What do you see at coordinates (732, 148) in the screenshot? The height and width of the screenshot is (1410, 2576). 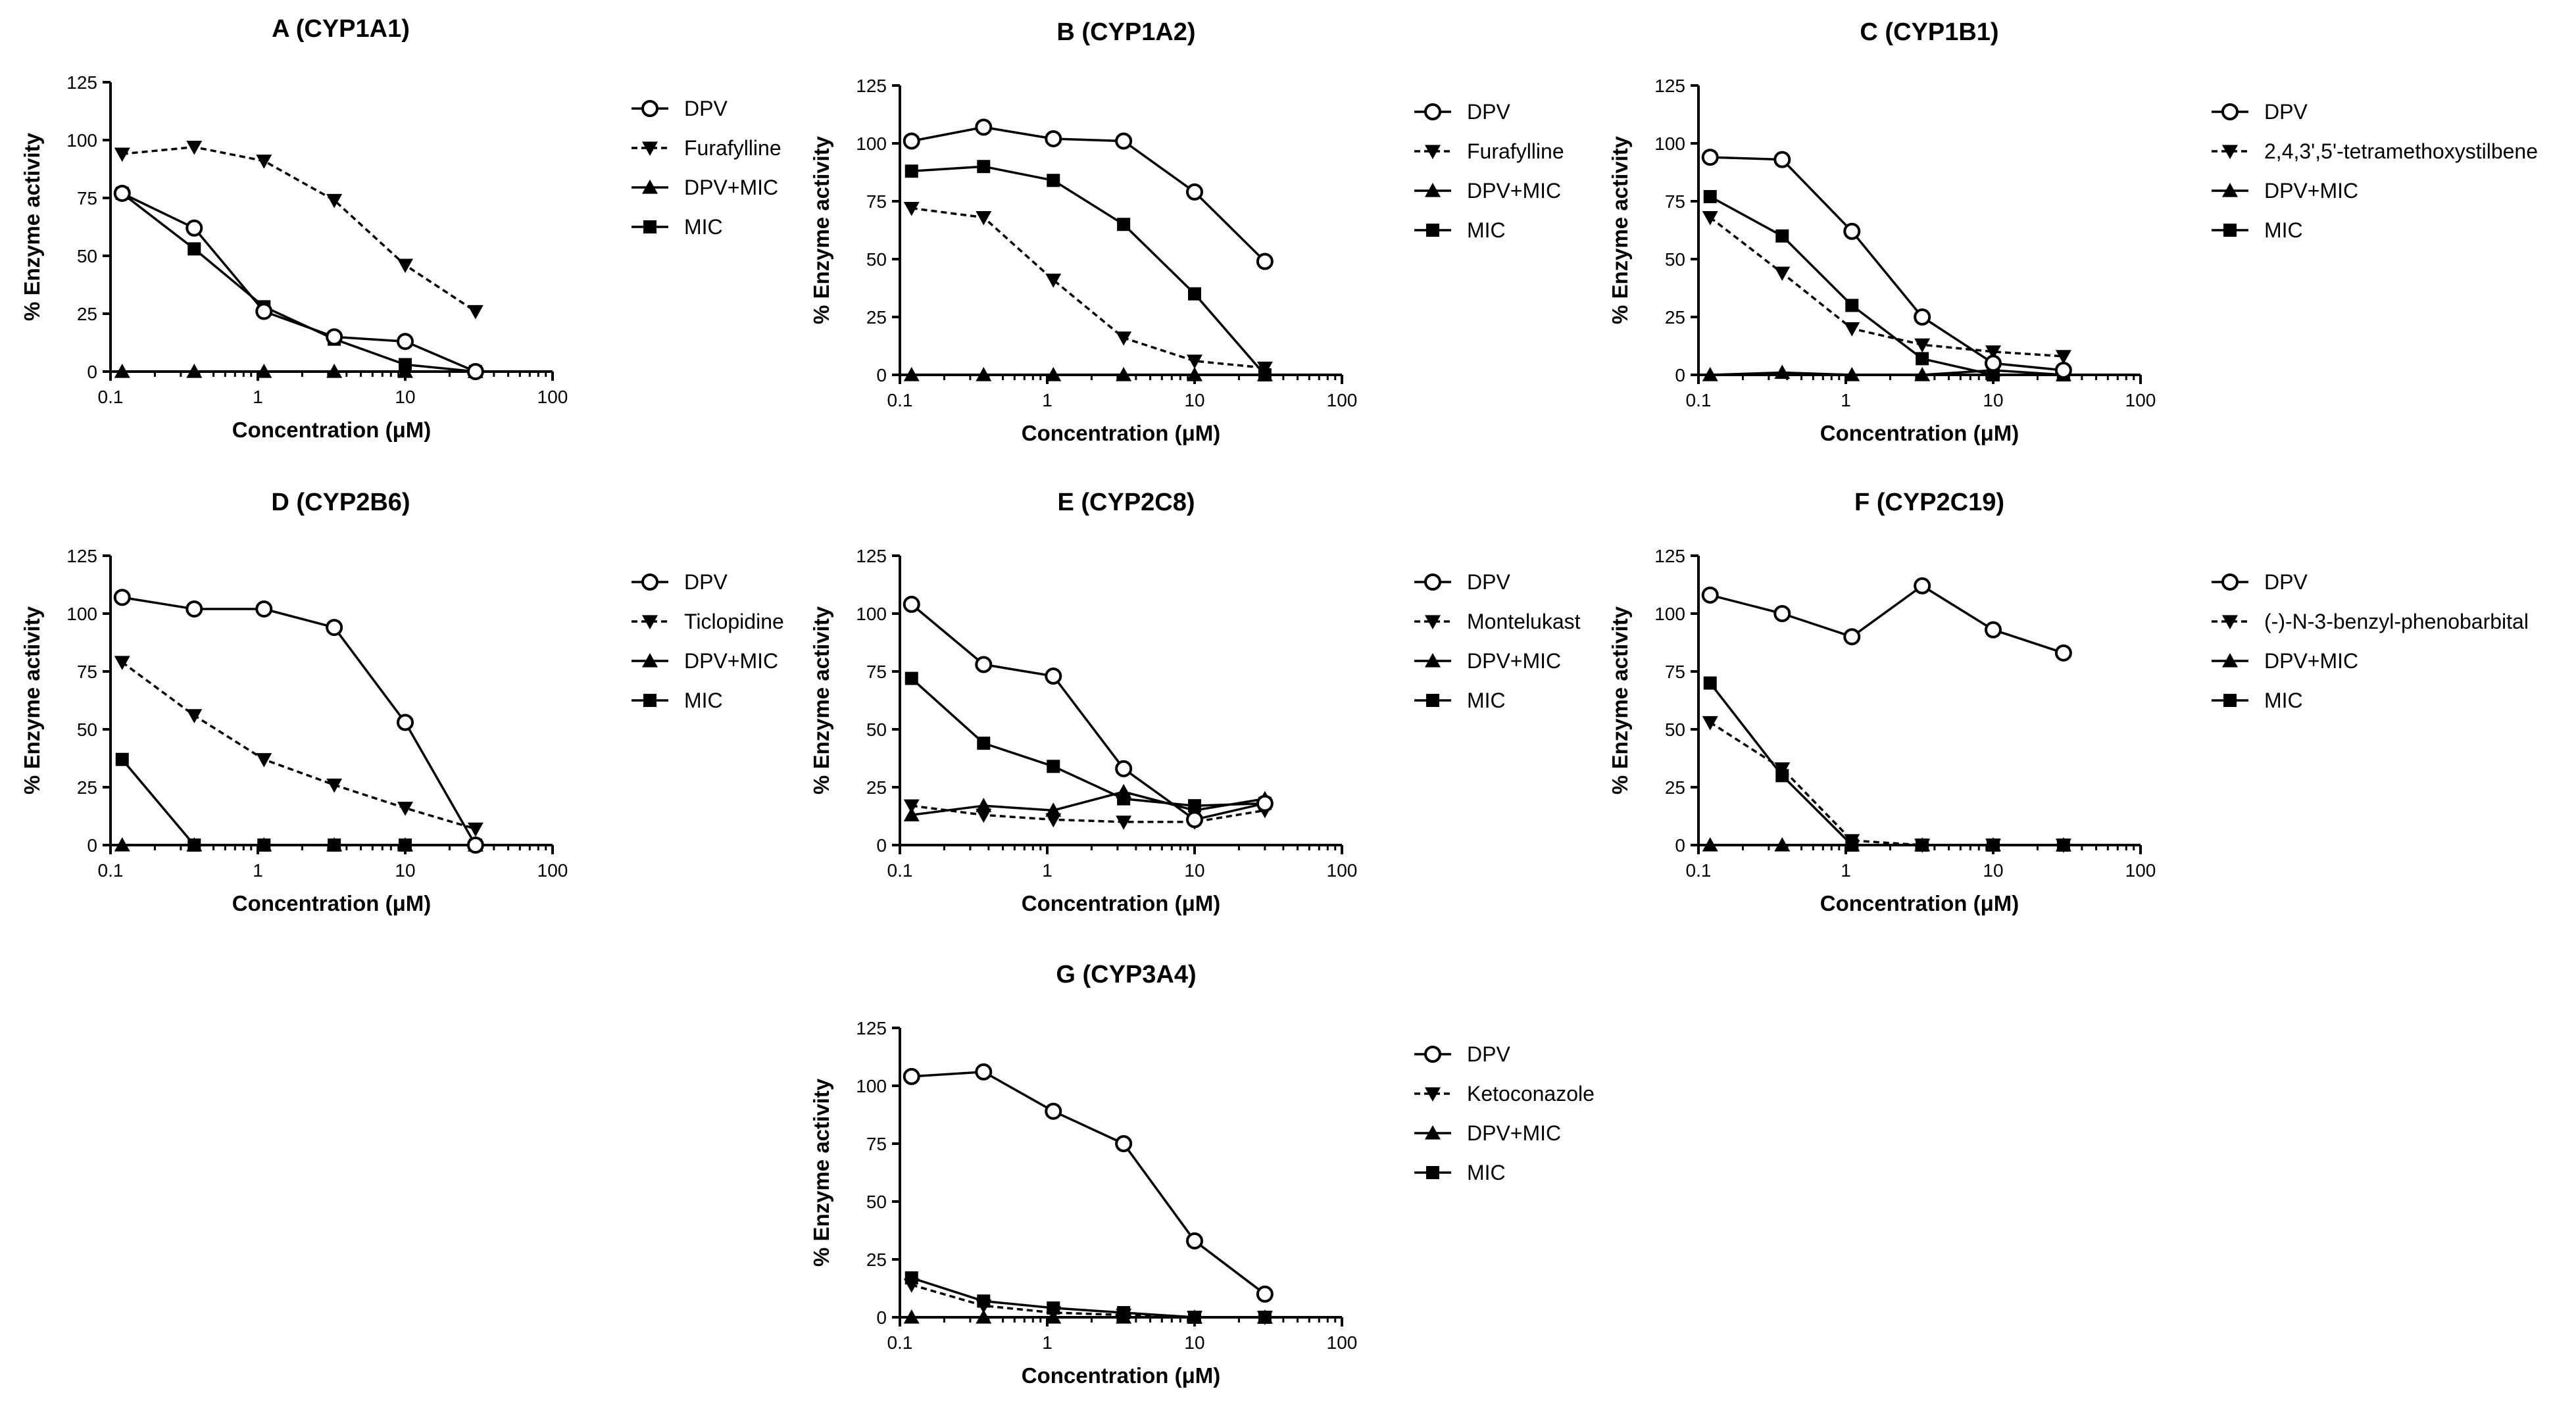 I see `legend-label: Furafylline` at bounding box center [732, 148].